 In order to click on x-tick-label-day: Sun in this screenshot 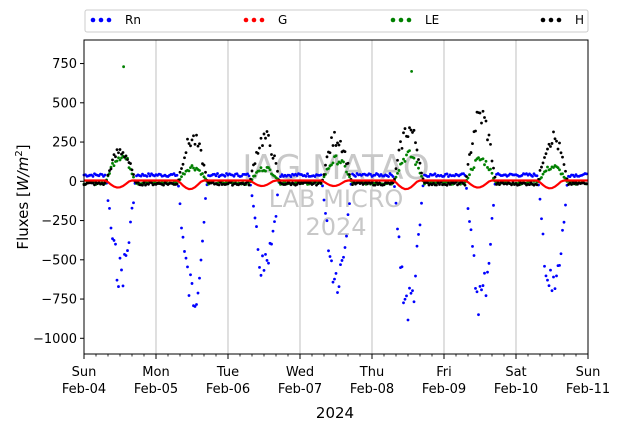, I will do `click(588, 372)`.